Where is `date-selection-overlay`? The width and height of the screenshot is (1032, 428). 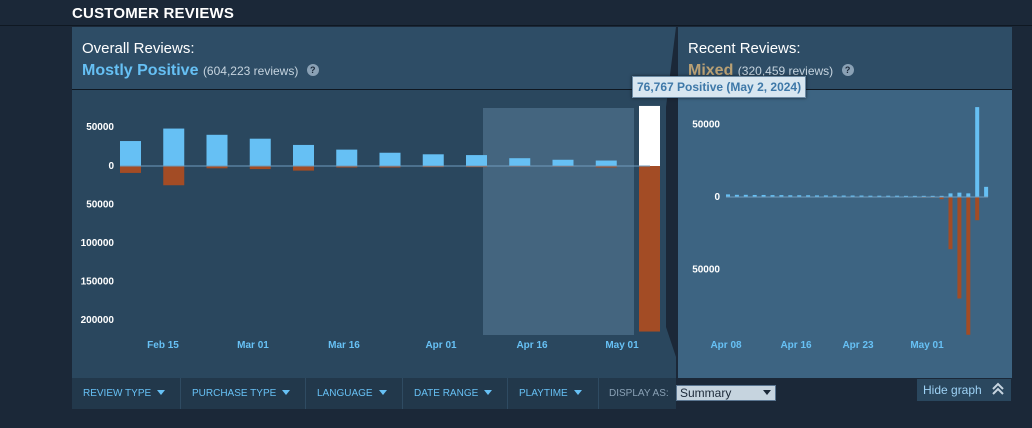
date-selection-overlay is located at coordinates (558, 221).